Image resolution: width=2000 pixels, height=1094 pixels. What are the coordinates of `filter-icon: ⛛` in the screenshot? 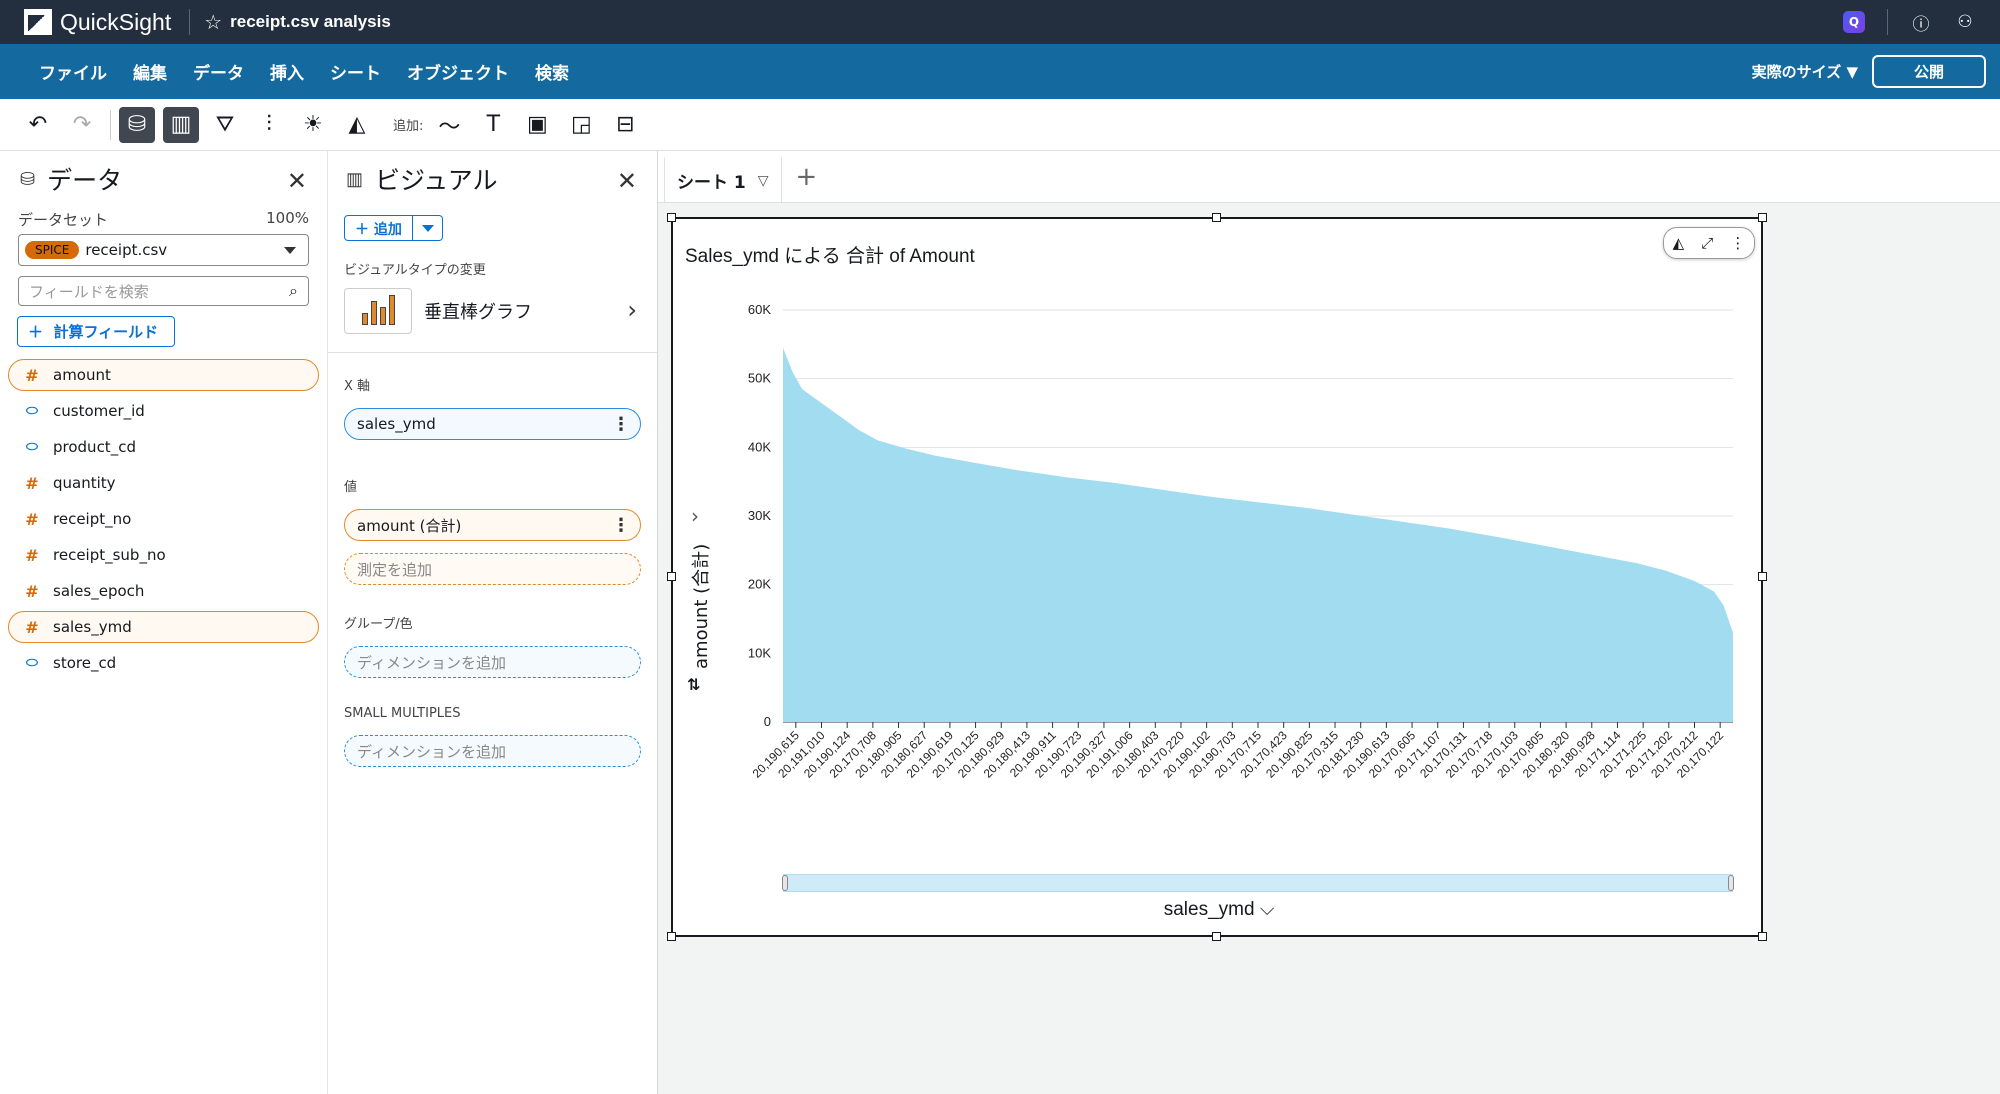 It's located at (225, 124).